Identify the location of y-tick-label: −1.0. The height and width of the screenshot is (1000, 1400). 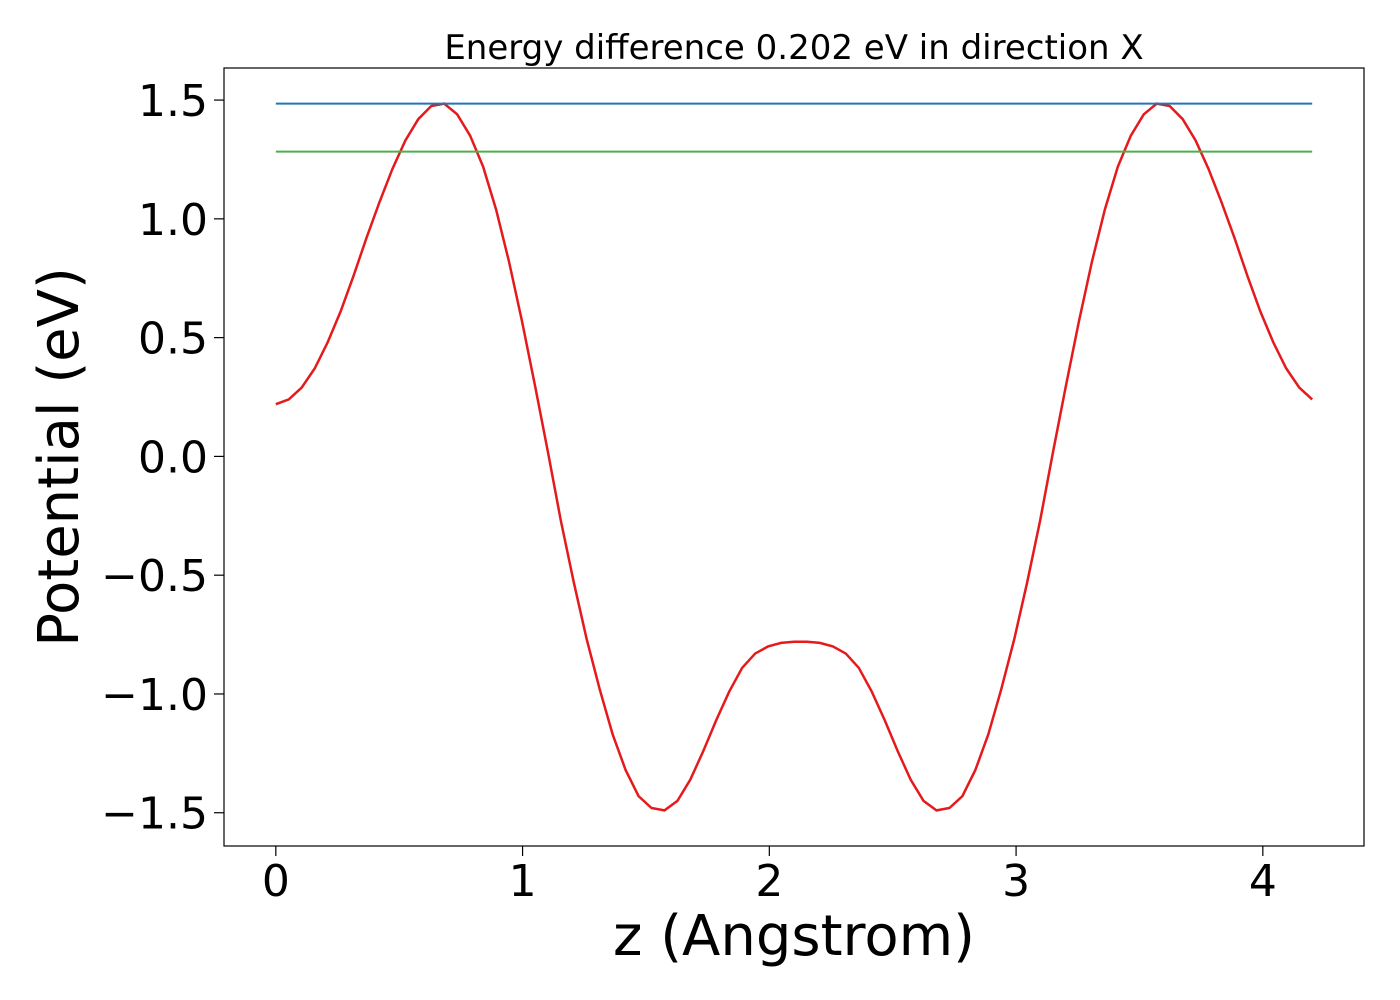
(154, 695).